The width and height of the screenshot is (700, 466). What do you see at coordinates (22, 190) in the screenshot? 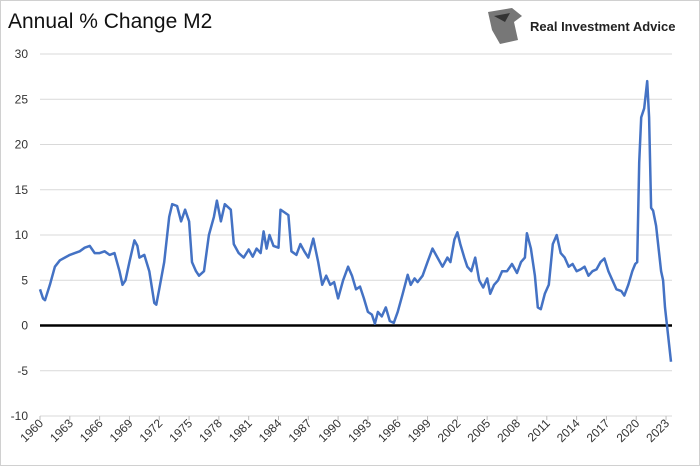
I see `y-tick-label: 15` at bounding box center [22, 190].